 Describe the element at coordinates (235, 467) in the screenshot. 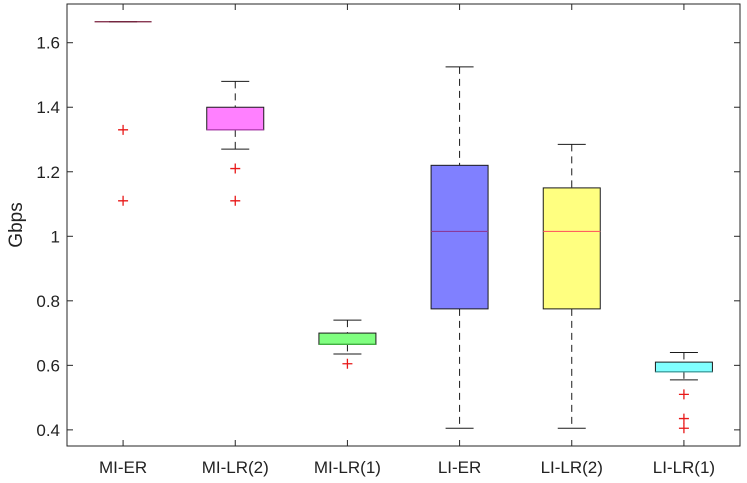

I see `x-tick-label: MI-LR(2)` at that location.